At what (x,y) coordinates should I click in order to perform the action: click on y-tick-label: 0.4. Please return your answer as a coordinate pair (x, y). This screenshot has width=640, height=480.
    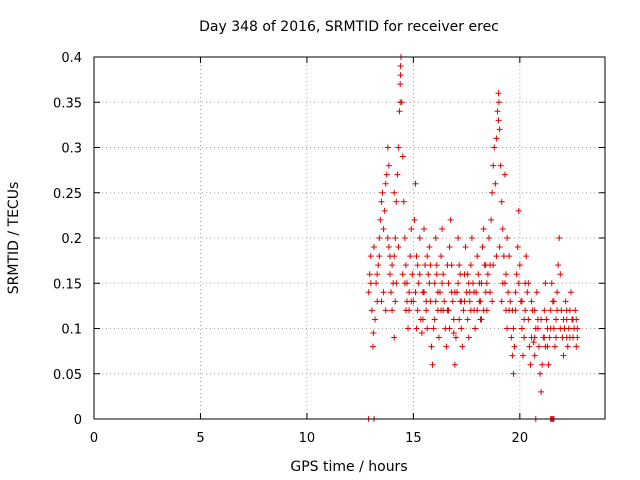
    Looking at the image, I should click on (71, 58).